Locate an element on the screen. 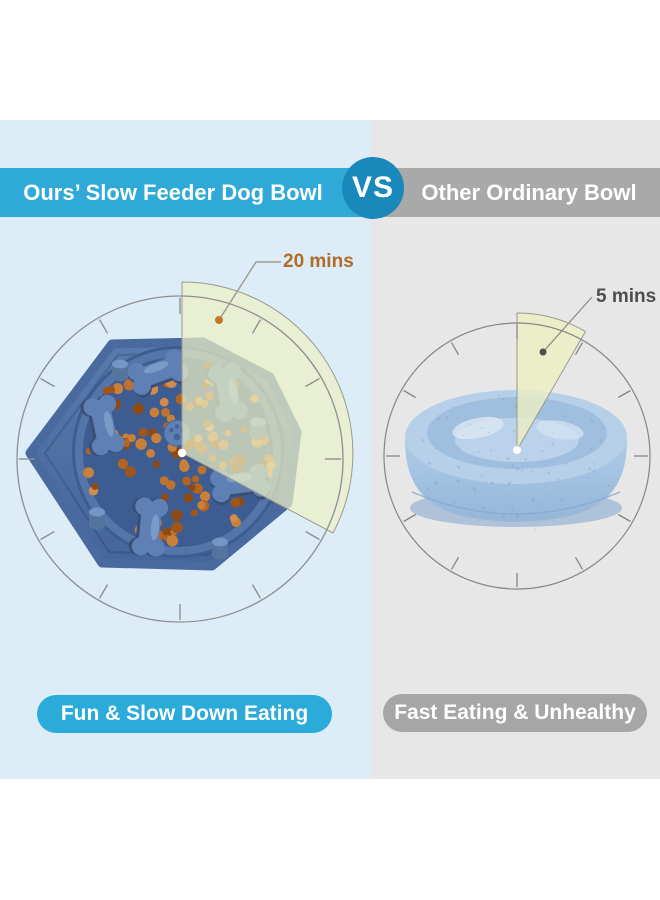 The height and width of the screenshot is (900, 660). left-header-banner: Ours’ Slow Feeder Dog Bowl is located at coordinates (186, 192).